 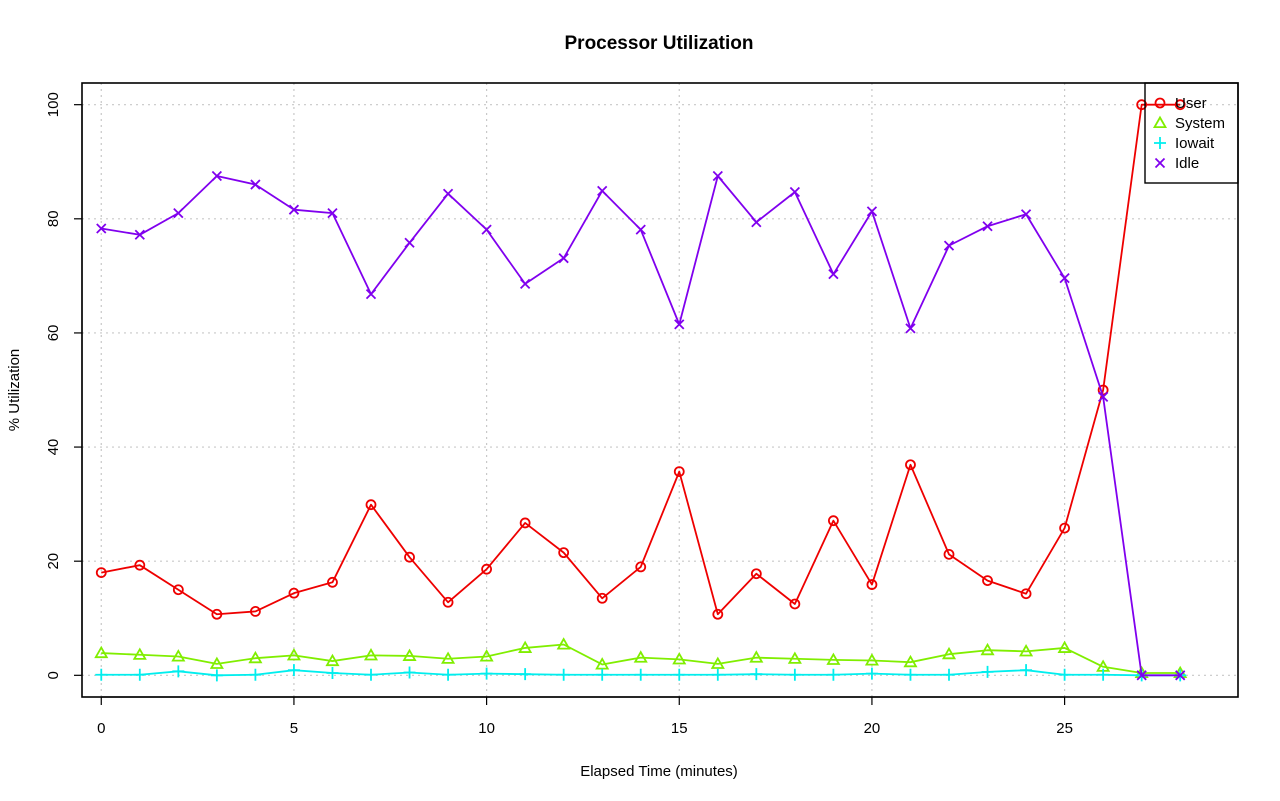 What do you see at coordinates (14, 390) in the screenshot?
I see `y-axis-label: % Utilization` at bounding box center [14, 390].